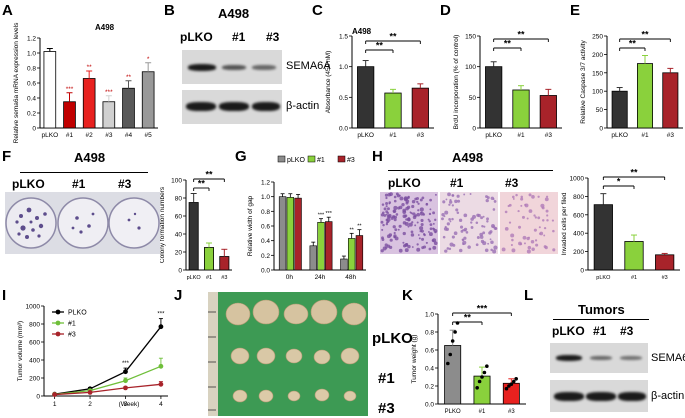 The image size is (685, 418). What do you see at coordinates (70, 135) in the screenshot?
I see `x-tick-label: #1` at bounding box center [70, 135].